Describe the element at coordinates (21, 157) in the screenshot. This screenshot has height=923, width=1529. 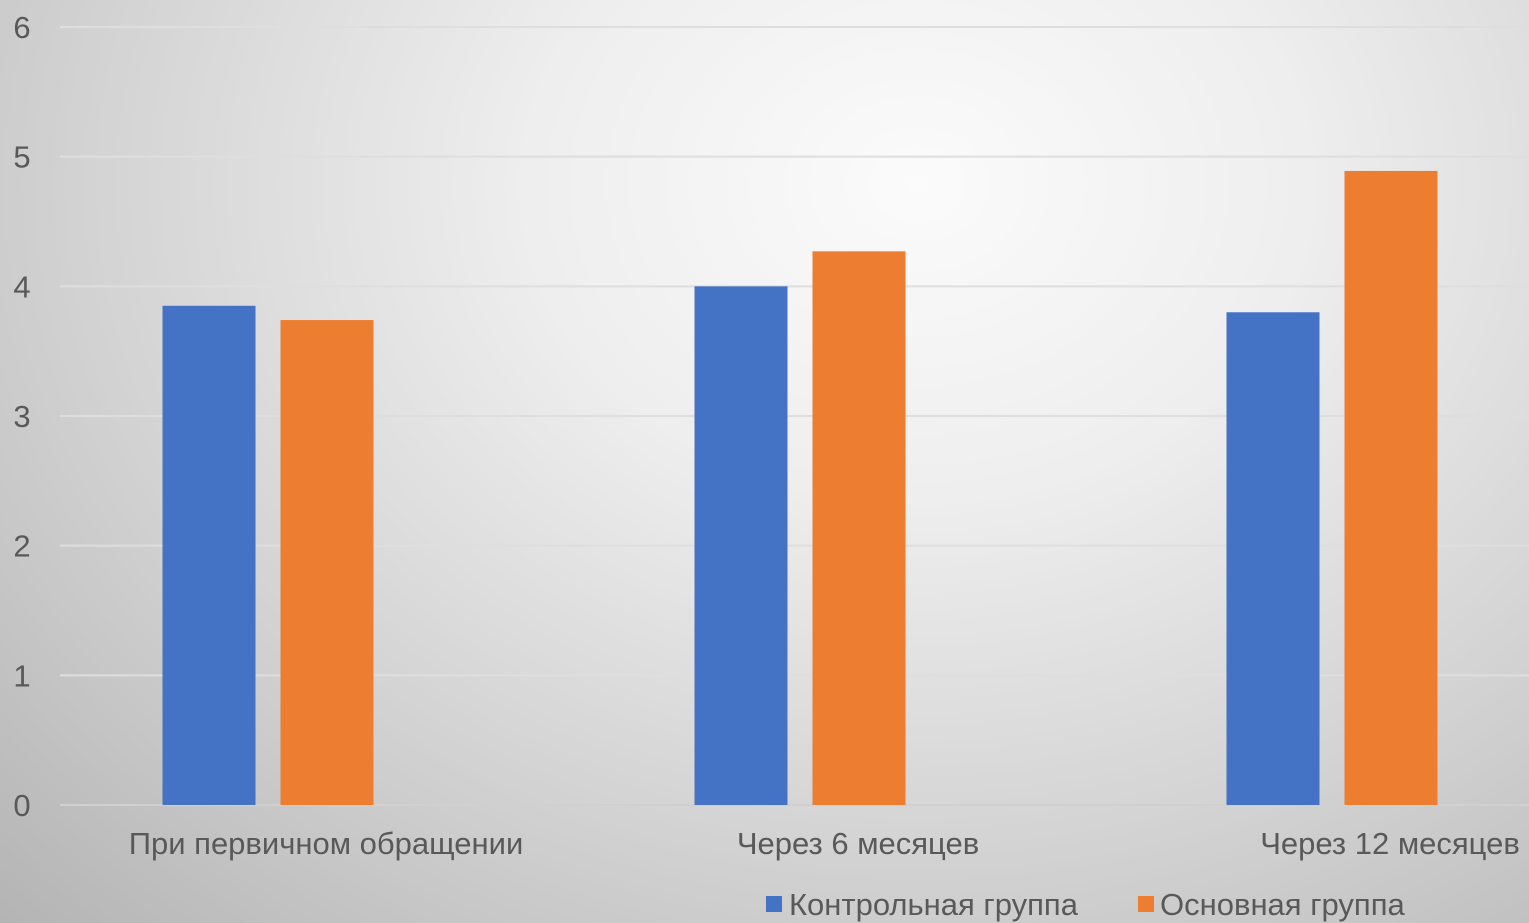
I see `y-tick-label: 5` at that location.